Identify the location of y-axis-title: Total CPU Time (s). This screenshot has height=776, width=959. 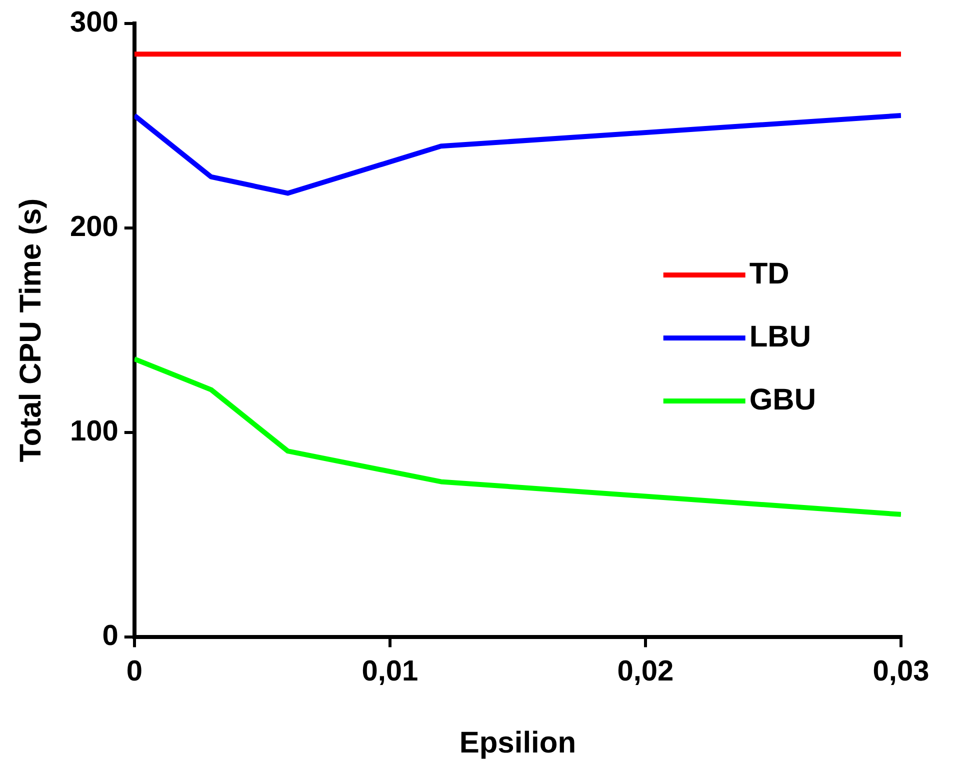
(31, 330).